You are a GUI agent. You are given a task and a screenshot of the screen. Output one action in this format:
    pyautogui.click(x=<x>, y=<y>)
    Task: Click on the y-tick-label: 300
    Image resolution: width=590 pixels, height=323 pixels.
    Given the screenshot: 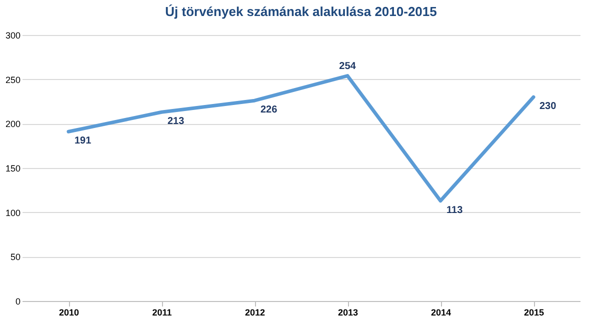 What is the action you would take?
    pyautogui.click(x=12, y=35)
    